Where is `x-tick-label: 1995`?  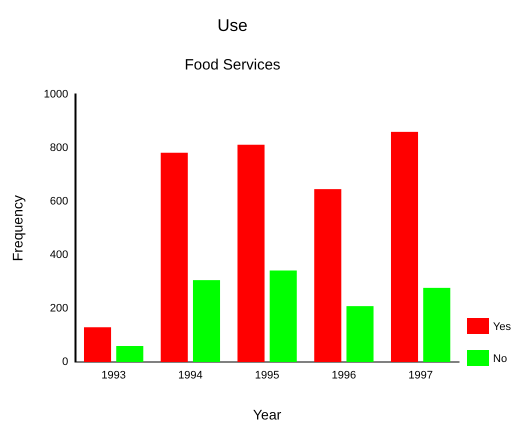
x-tick-label: 1995 is located at coordinates (267, 376).